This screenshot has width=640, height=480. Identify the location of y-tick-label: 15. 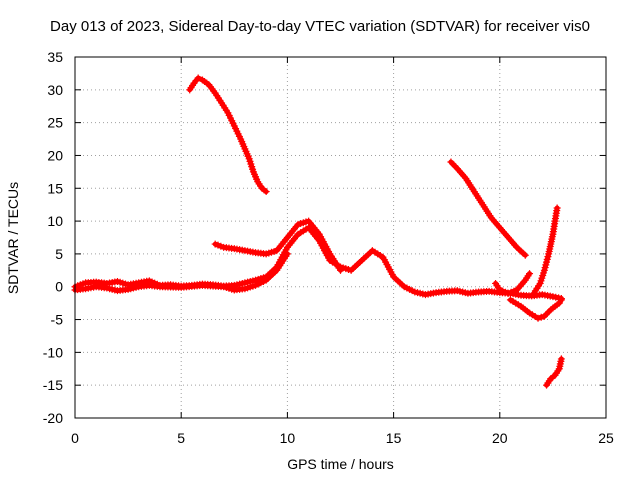
(55, 188).